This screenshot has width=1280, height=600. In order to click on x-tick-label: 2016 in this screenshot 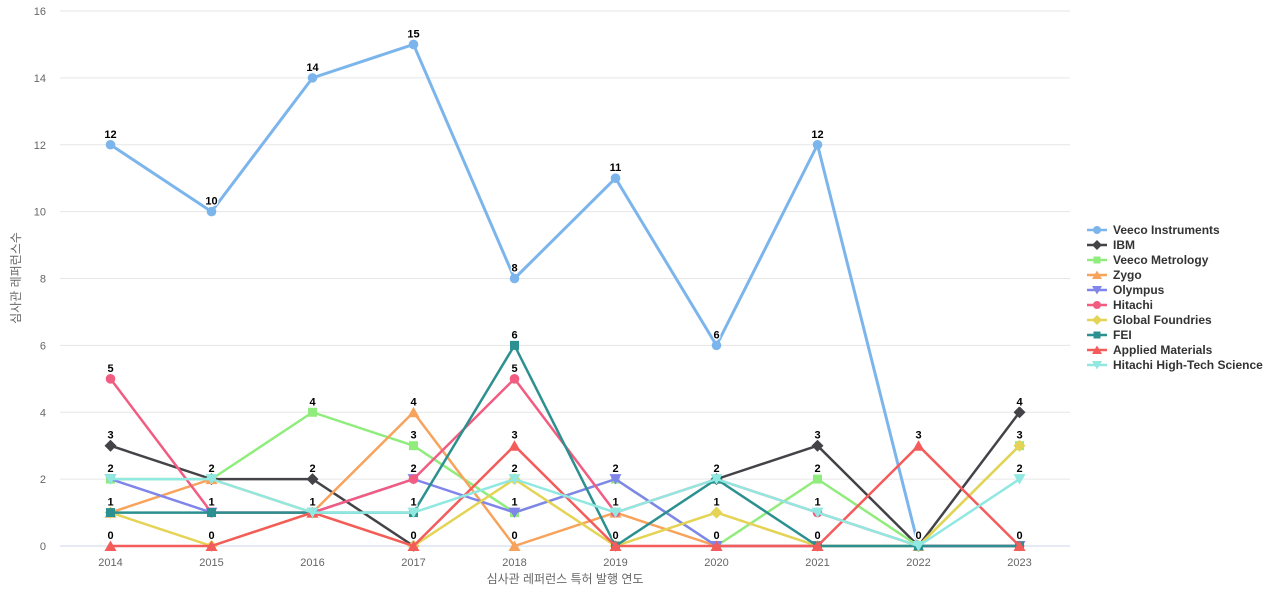, I will do `click(312, 563)`.